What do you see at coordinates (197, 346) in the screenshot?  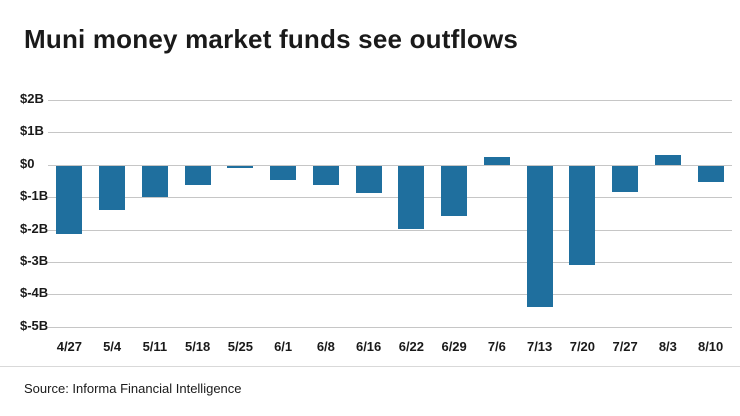 I see `x-axis-tick-label: 5/18` at bounding box center [197, 346].